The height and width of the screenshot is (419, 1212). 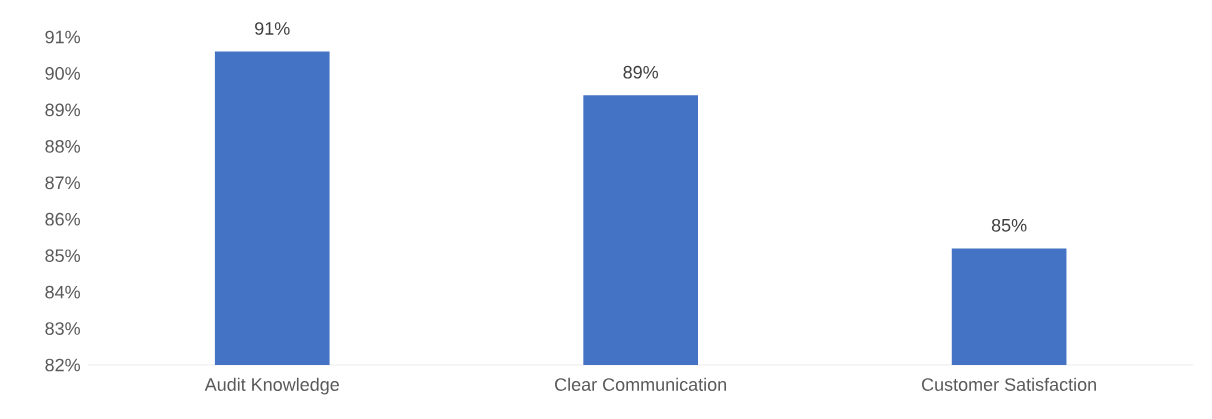 I want to click on data-label: 91%, so click(x=272, y=28).